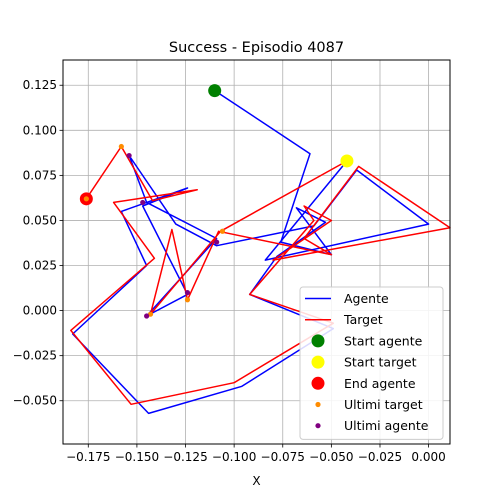  What do you see at coordinates (380, 383) in the screenshot?
I see `legend-label: End agente` at bounding box center [380, 383].